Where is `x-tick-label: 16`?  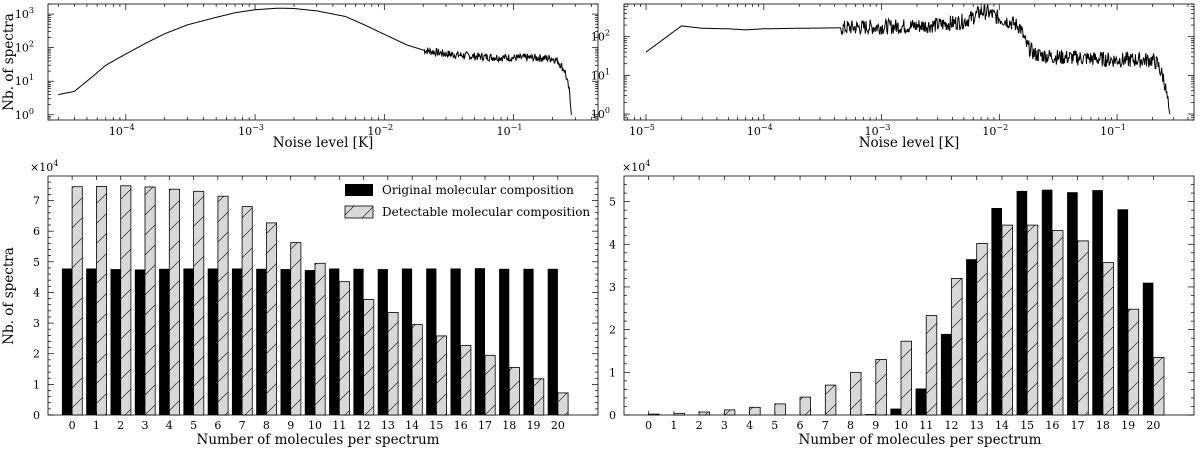
x-tick-label: 16 is located at coordinates (1052, 425).